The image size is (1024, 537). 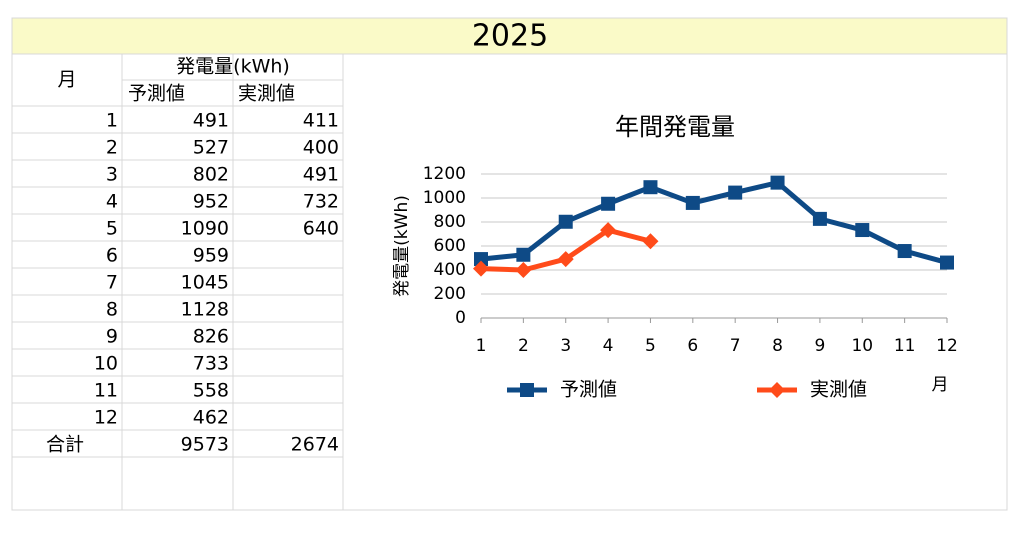 What do you see at coordinates (321, 121) in the screenshot?
I see `table-cell: 411` at bounding box center [321, 121].